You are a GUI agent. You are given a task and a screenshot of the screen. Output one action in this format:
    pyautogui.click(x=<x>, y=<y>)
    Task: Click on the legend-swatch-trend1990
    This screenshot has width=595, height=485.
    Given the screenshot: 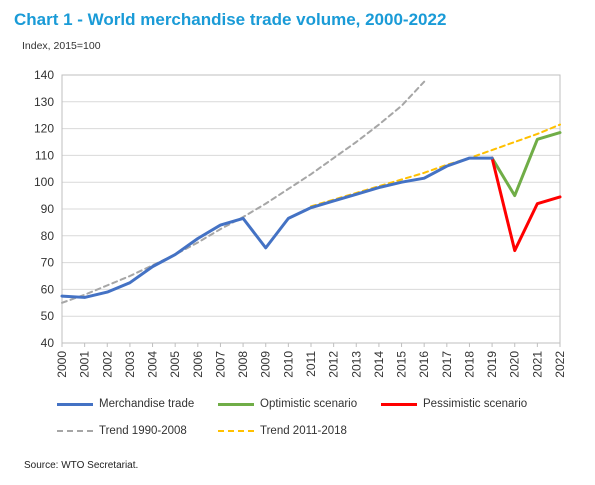 What is the action you would take?
    pyautogui.click(x=75, y=431)
    